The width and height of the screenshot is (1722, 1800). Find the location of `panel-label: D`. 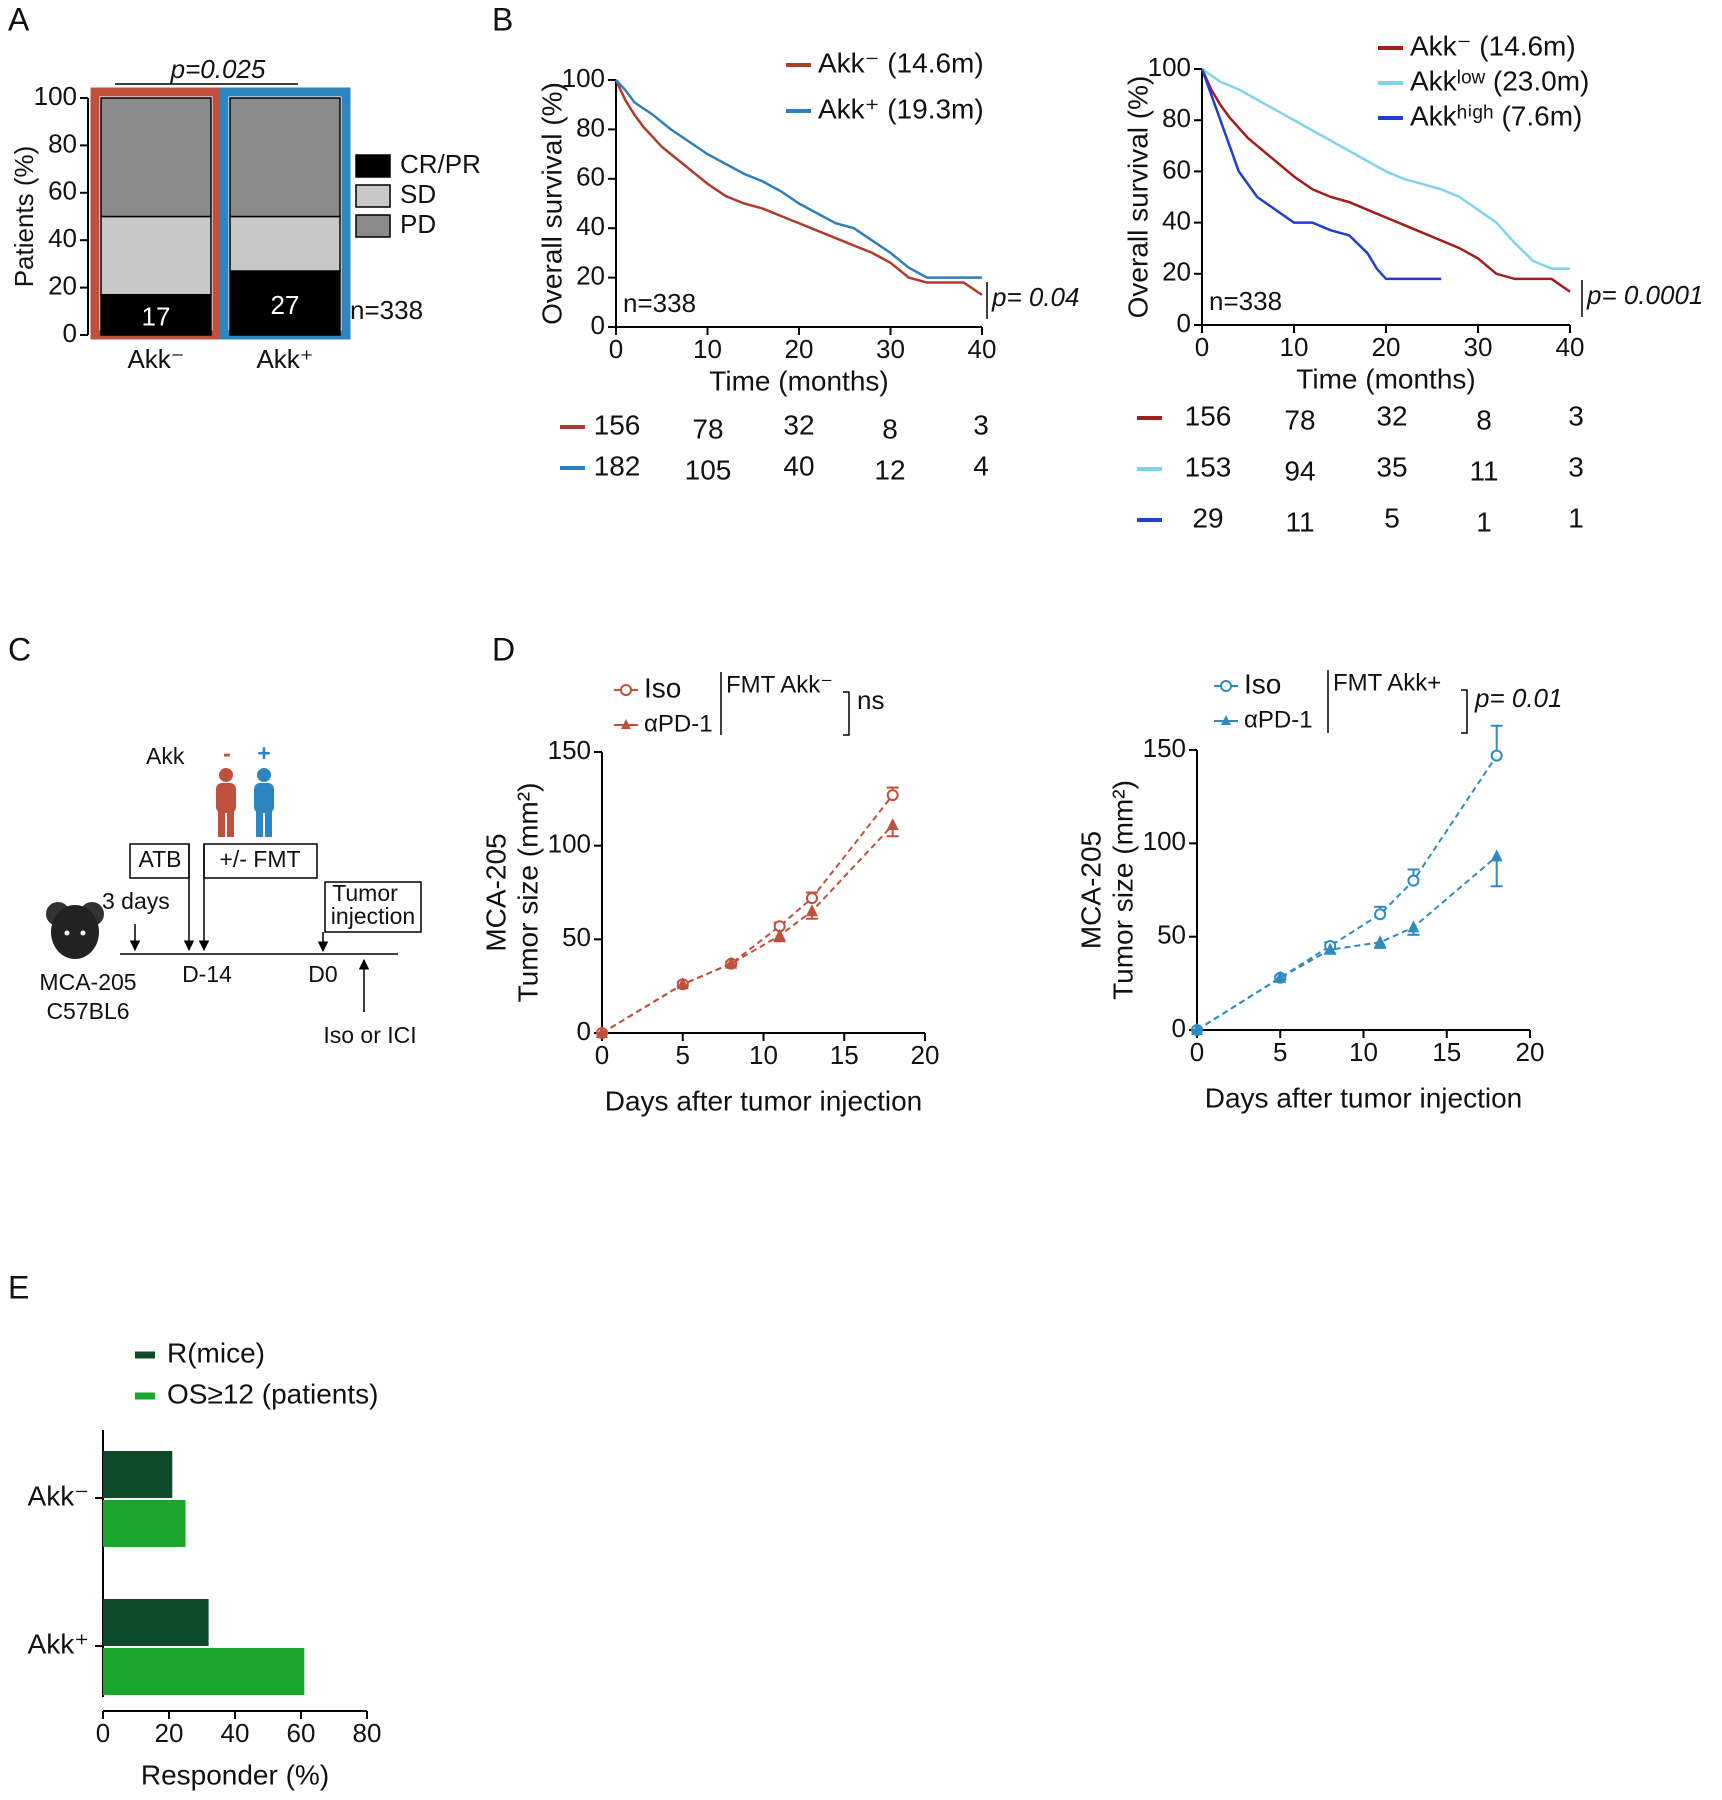

panel-label: D is located at coordinates (503, 649).